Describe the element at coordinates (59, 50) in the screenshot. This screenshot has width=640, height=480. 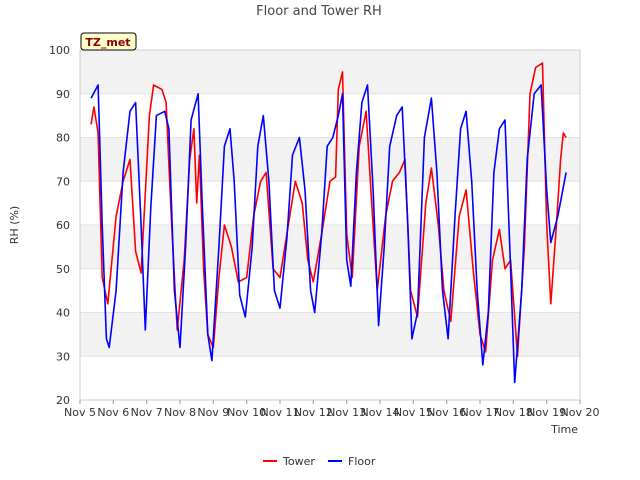
I see `y-tick-label: 100` at that location.